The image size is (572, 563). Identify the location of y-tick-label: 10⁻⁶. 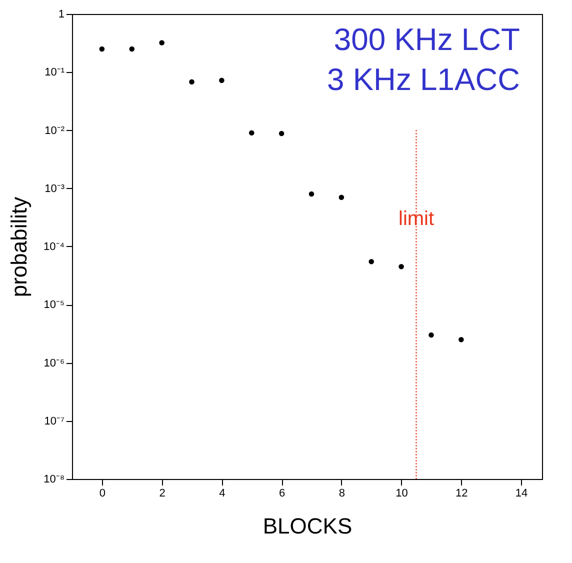
(54, 363).